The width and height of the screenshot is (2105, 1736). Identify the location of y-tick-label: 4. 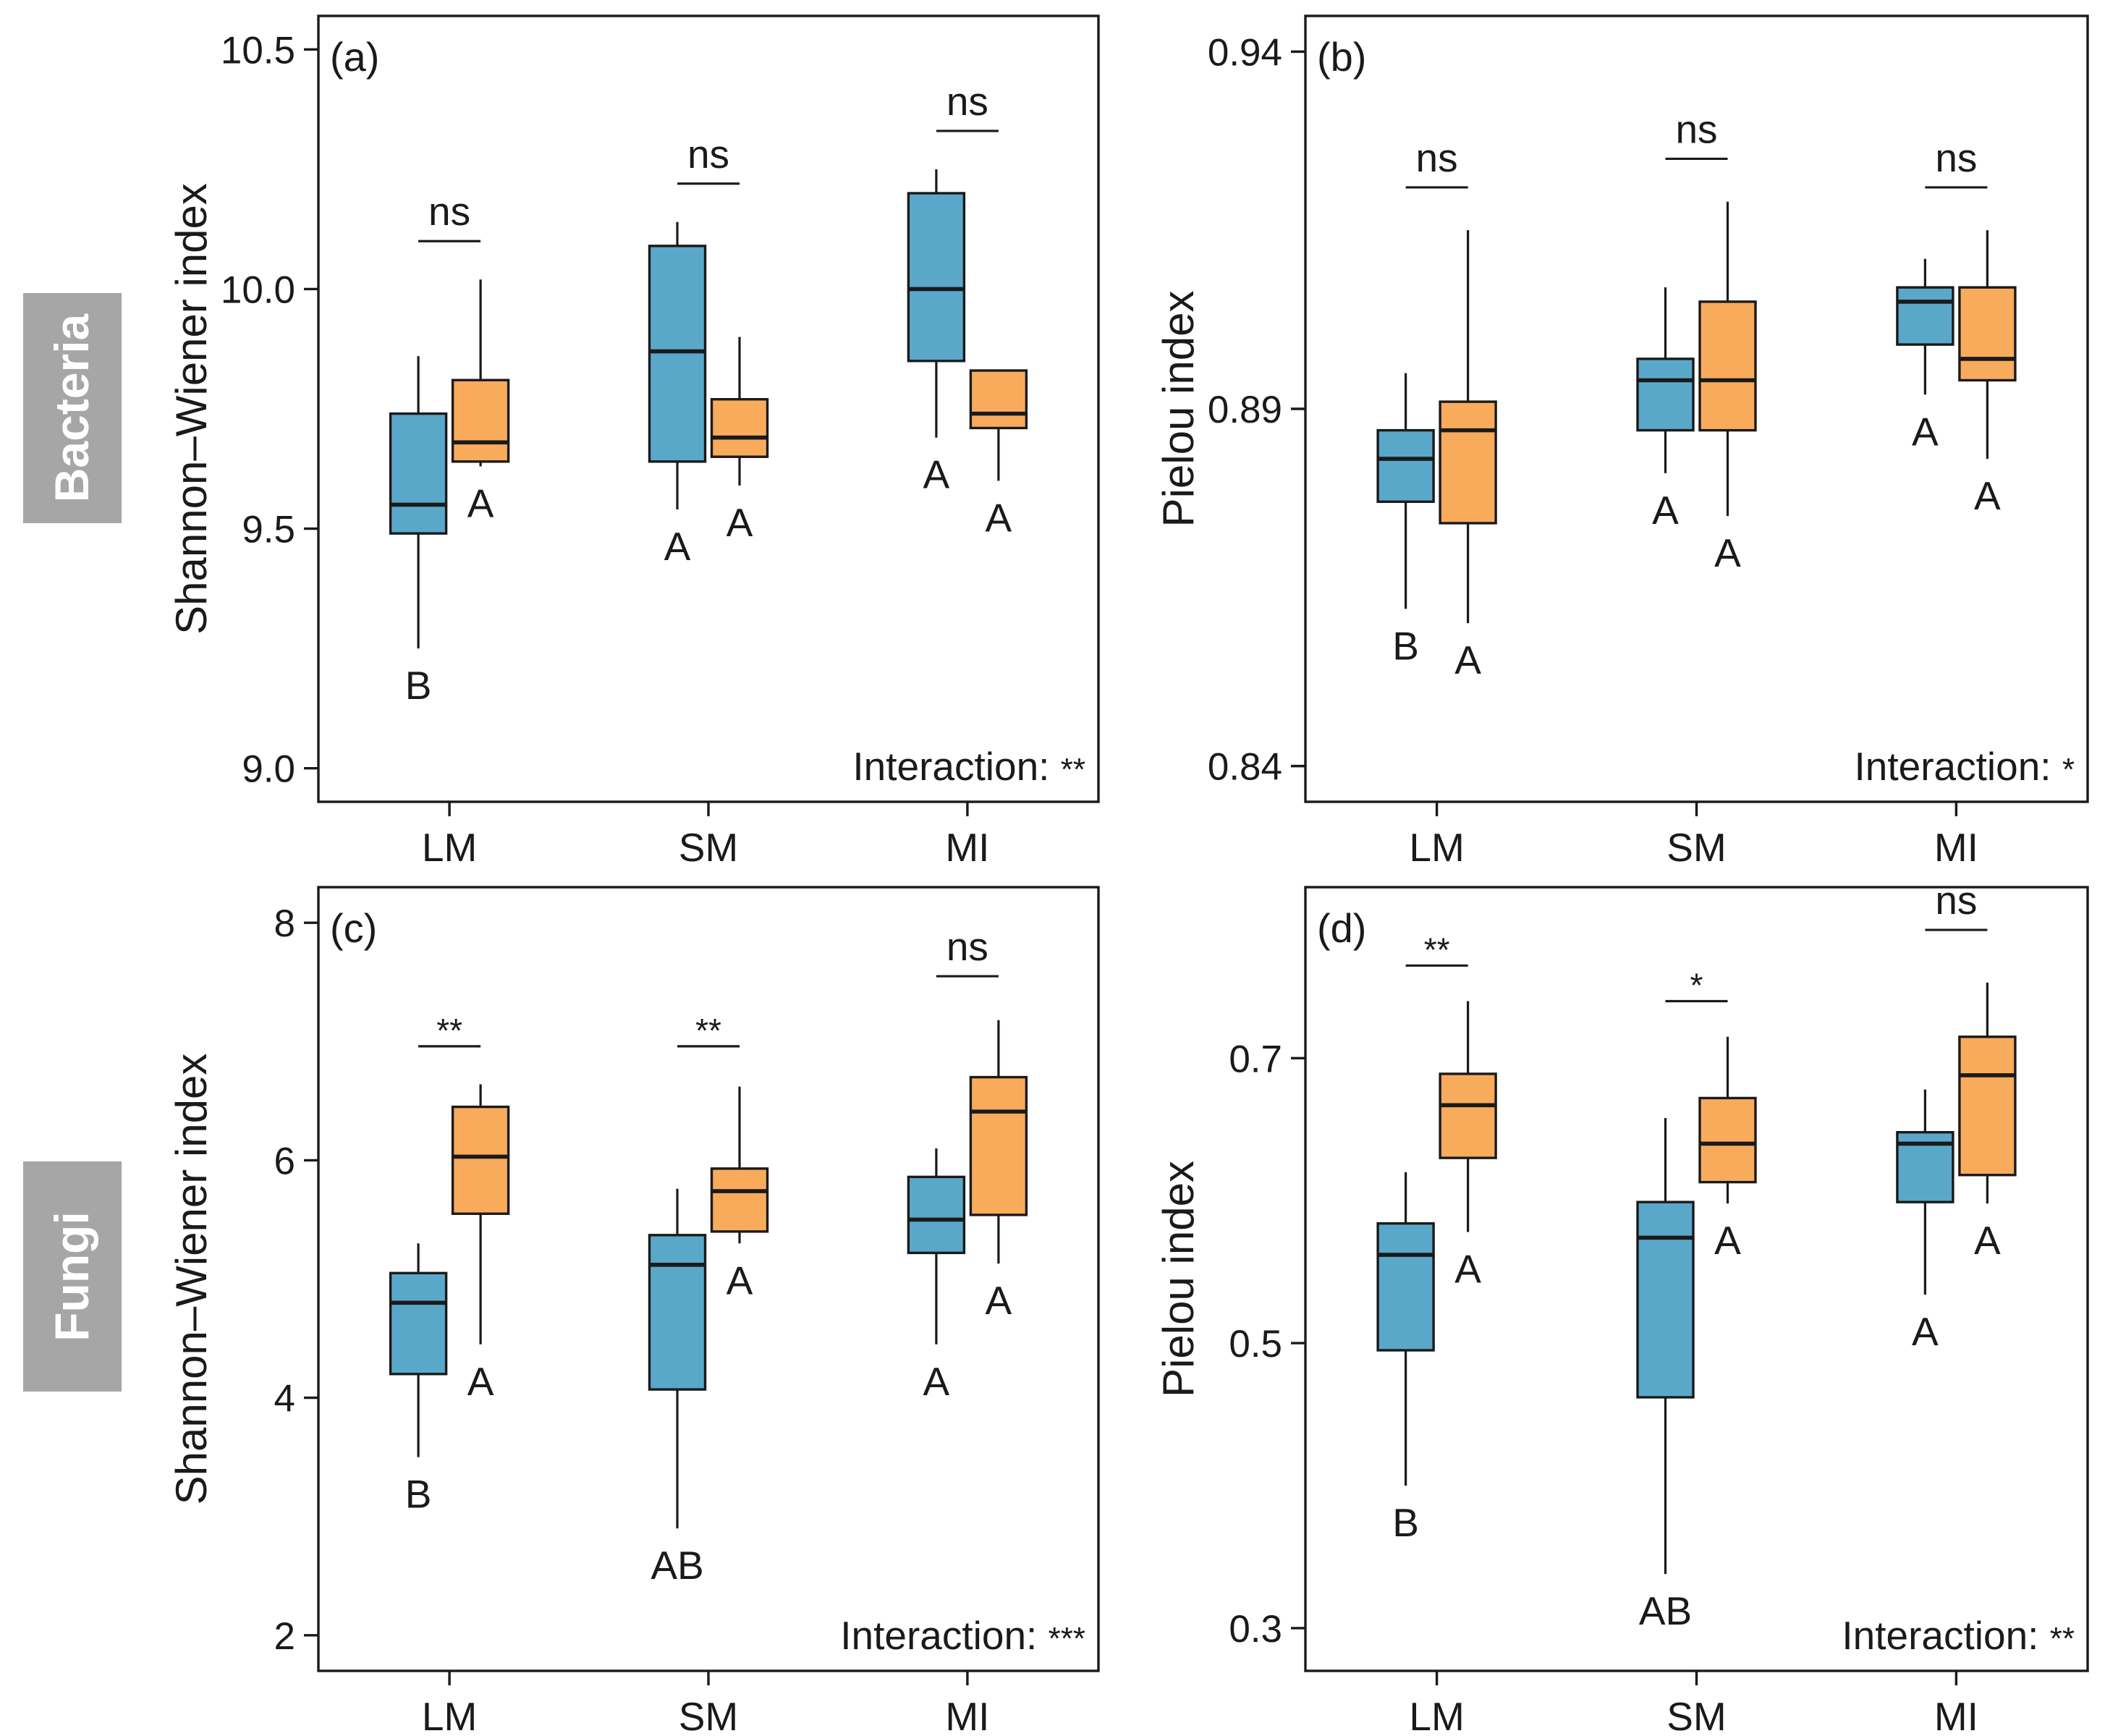
(284, 1399).